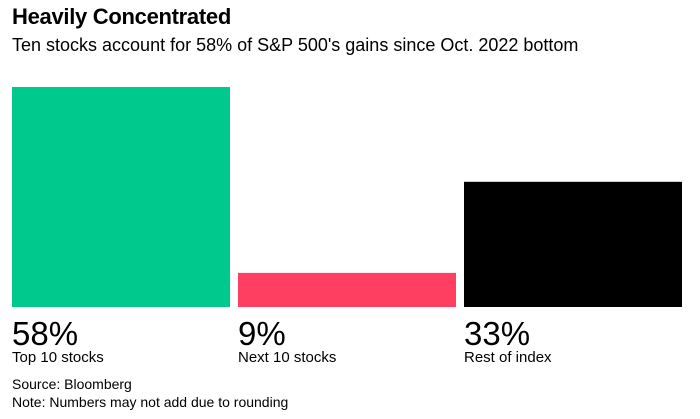 The width and height of the screenshot is (700, 419). I want to click on bar-value-label-3: 33%, so click(497, 333).